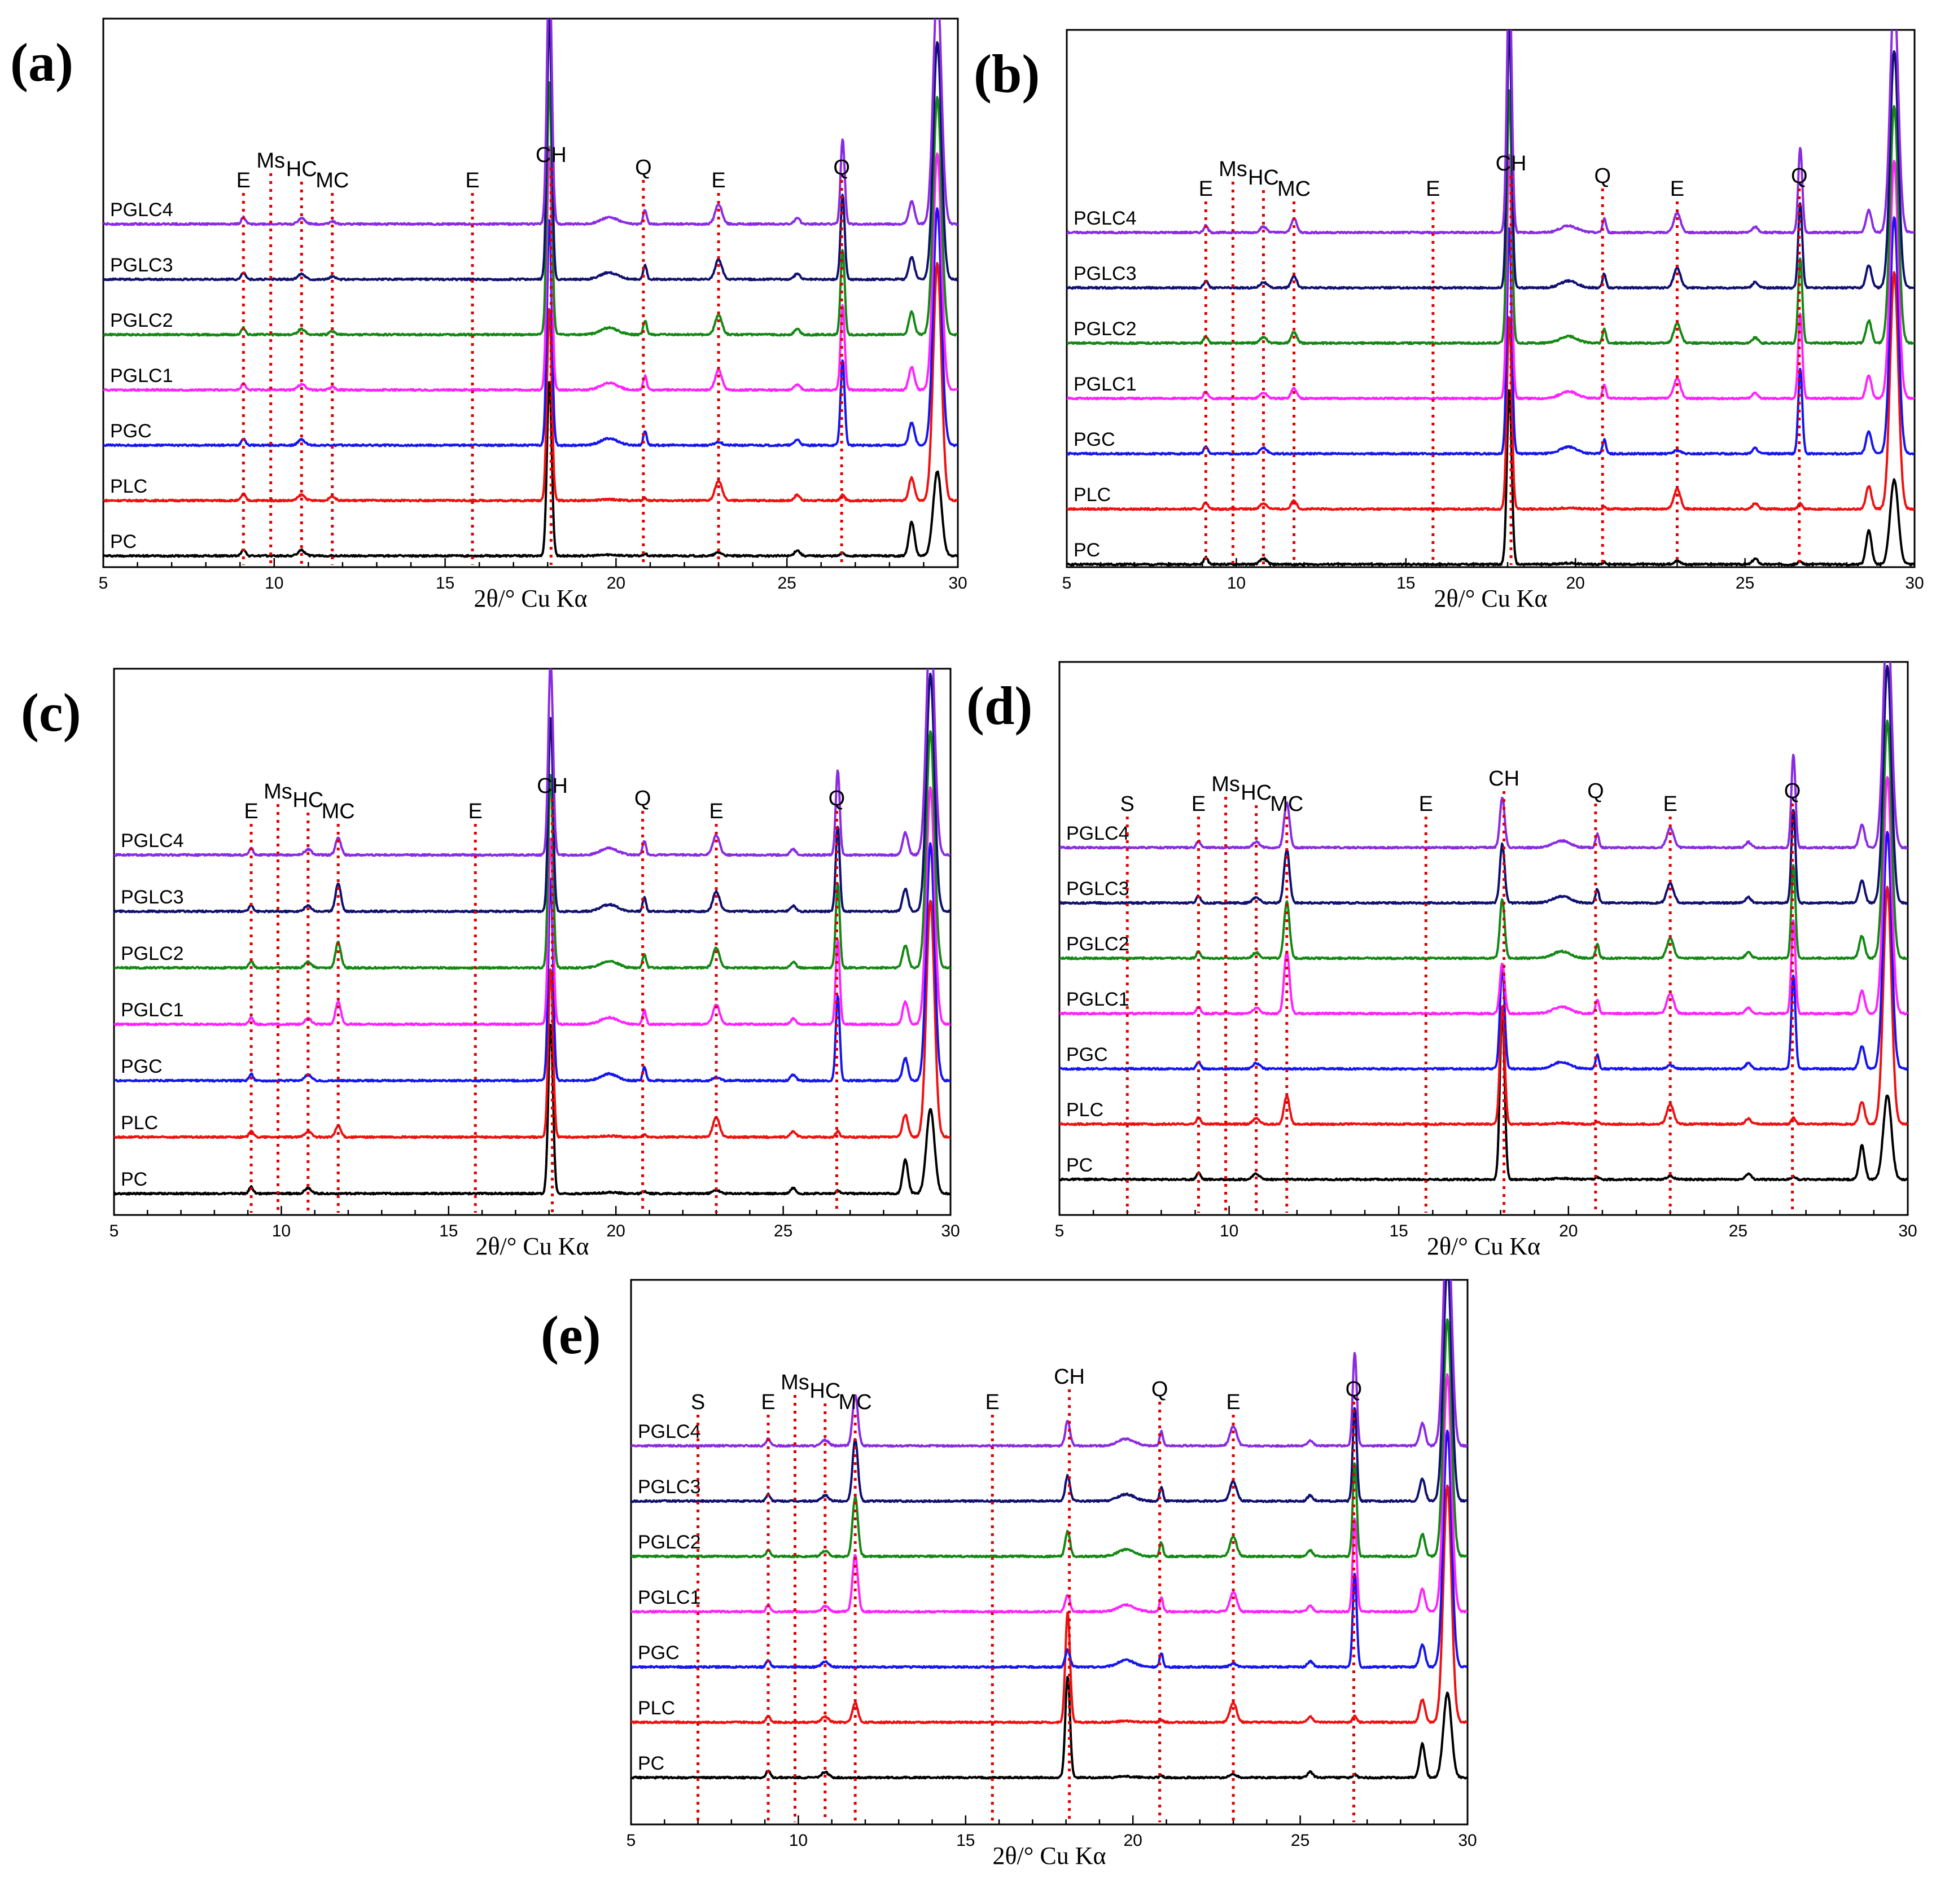 Image resolution: width=1936 pixels, height=1904 pixels. I want to click on marker-label-S: S, so click(1127, 804).